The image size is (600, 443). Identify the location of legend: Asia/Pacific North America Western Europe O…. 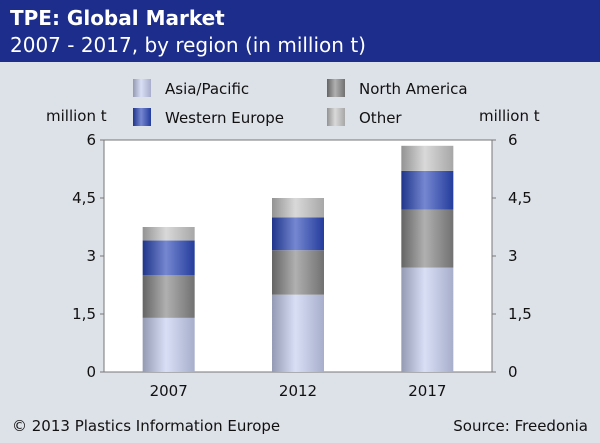
(300, 103).